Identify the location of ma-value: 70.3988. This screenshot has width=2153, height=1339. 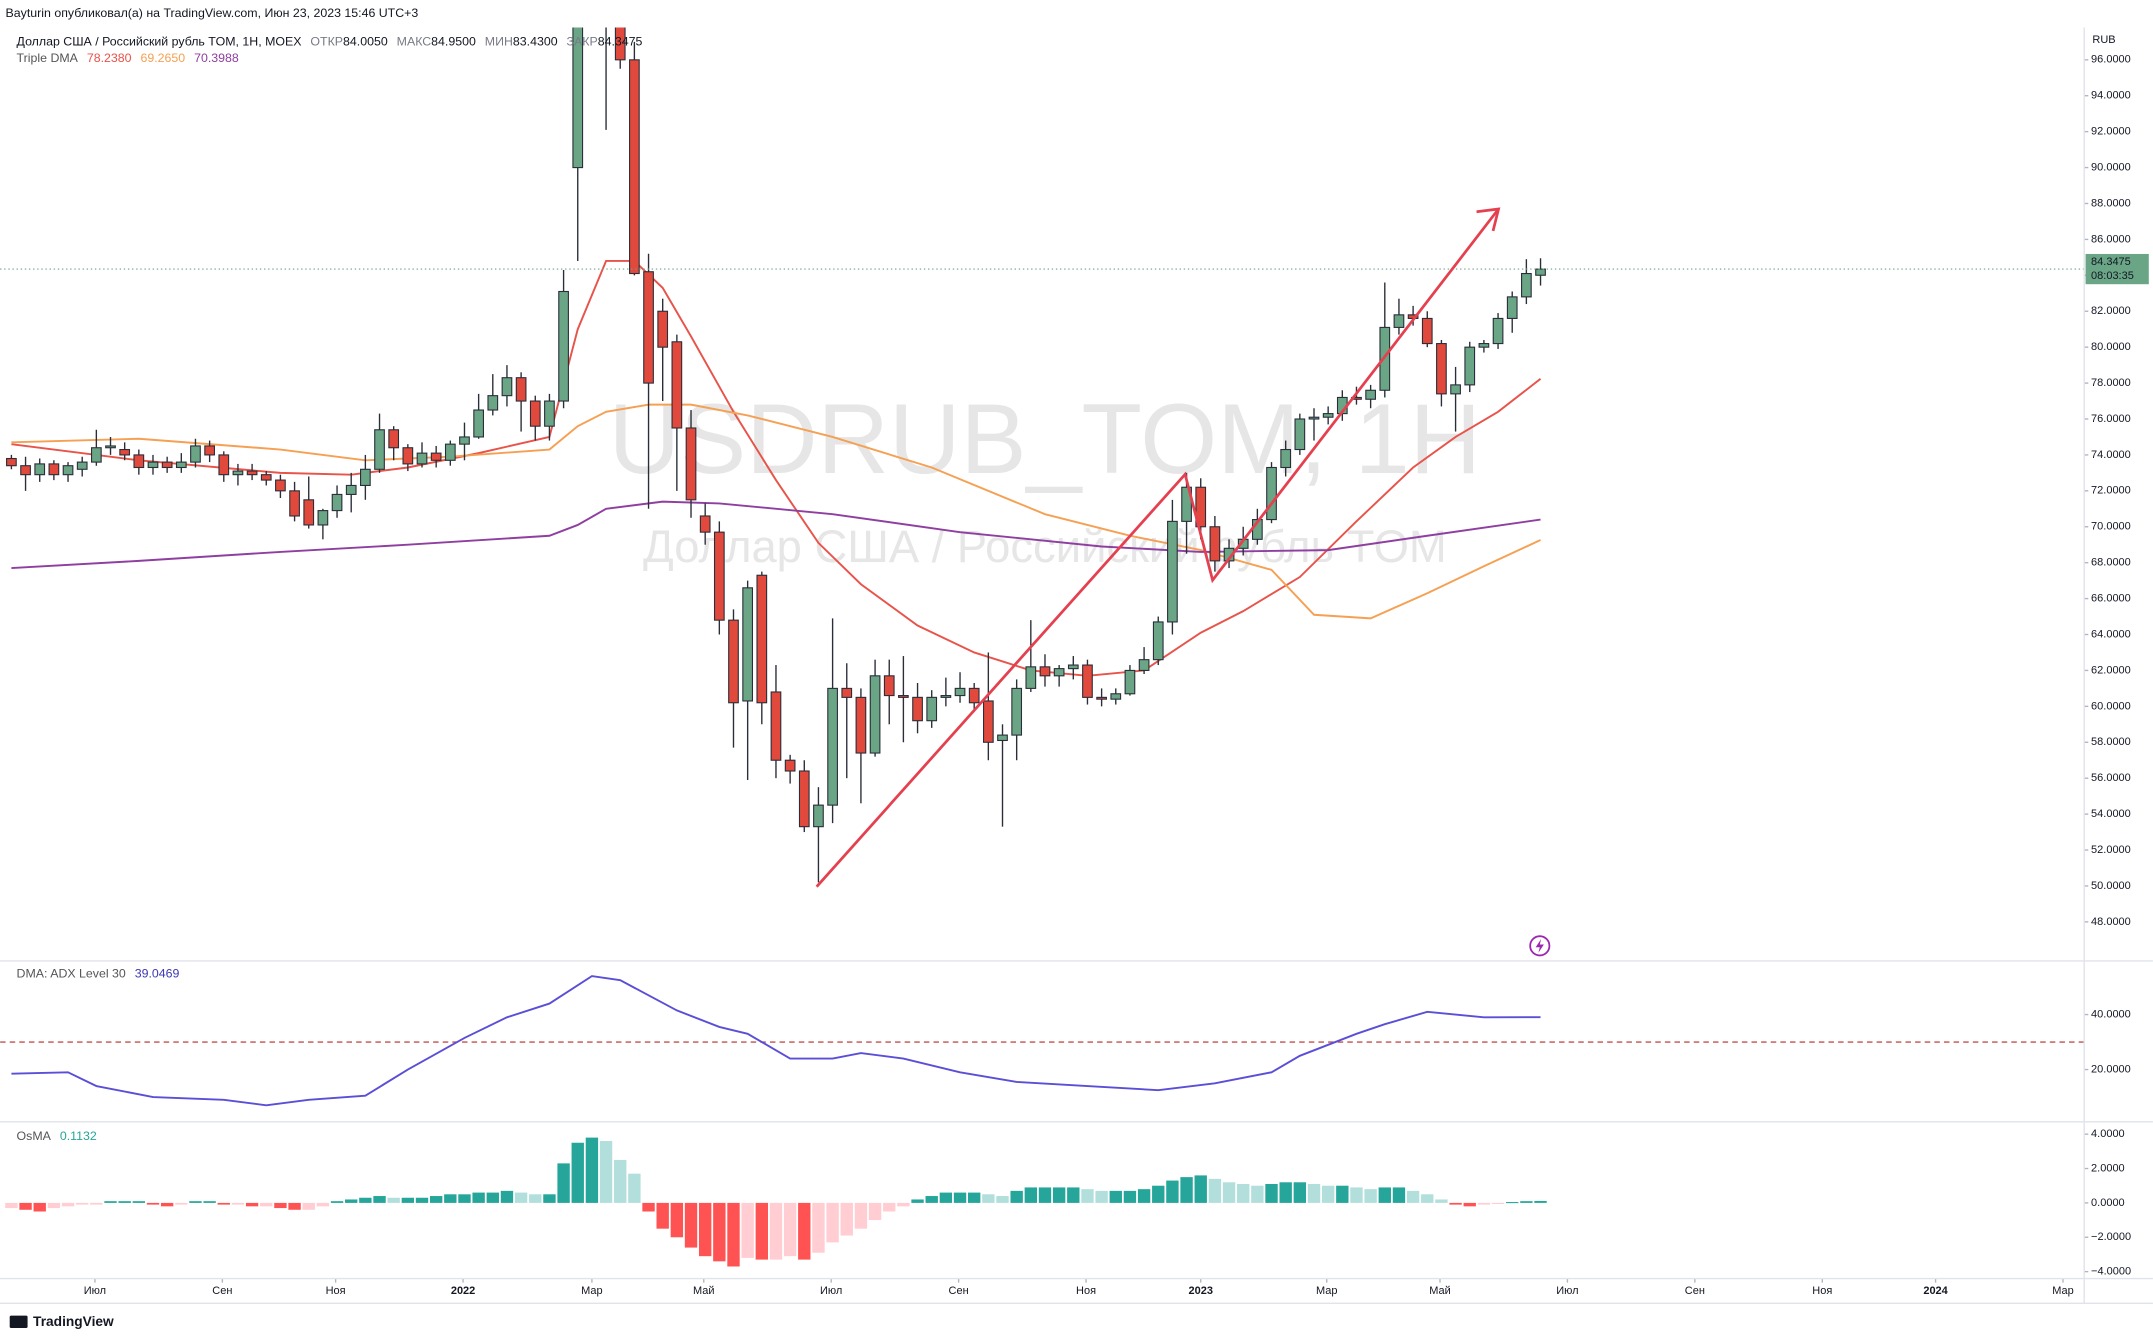
(216, 58).